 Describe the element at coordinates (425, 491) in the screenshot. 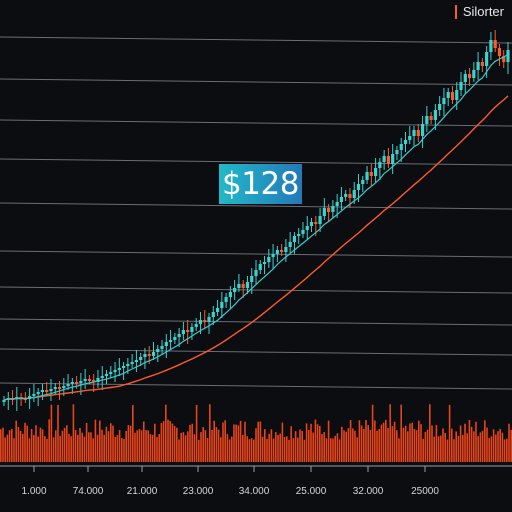

I see `x-tick-label: 25000` at that location.